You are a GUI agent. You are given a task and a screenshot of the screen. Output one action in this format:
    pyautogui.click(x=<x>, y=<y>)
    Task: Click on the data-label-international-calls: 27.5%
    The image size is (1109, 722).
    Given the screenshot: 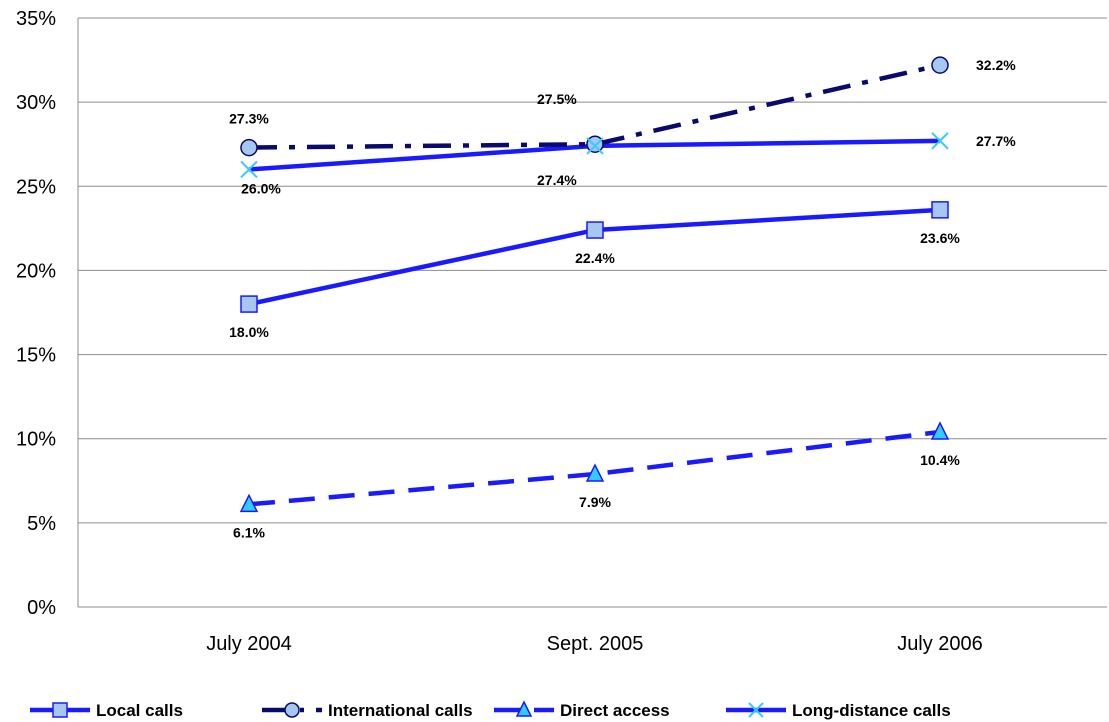 What is the action you would take?
    pyautogui.click(x=557, y=99)
    